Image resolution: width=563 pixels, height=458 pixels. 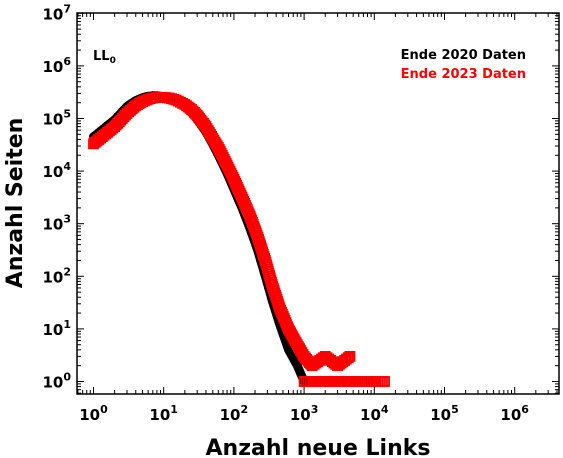 I want to click on annotation-subscript: 0, so click(x=113, y=61).